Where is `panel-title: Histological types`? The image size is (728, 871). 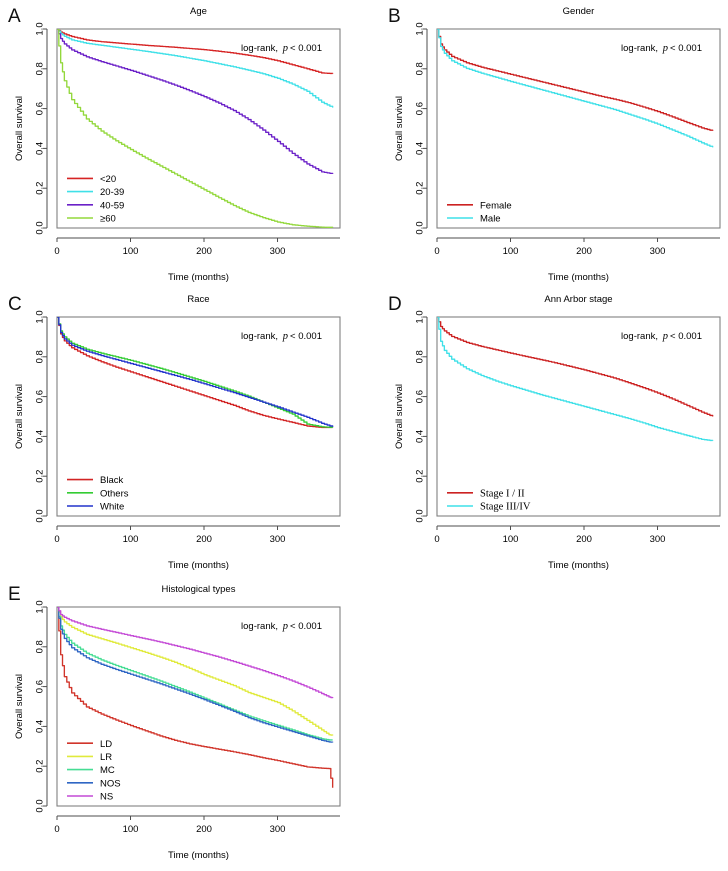 panel-title: Histological types is located at coordinates (199, 589).